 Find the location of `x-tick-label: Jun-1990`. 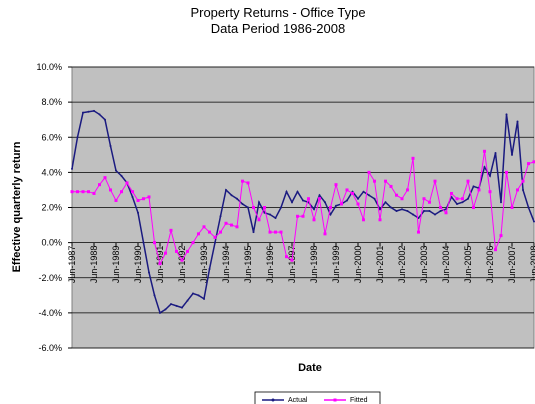

x-tick-label: Jun-1990 is located at coordinates (138, 265).